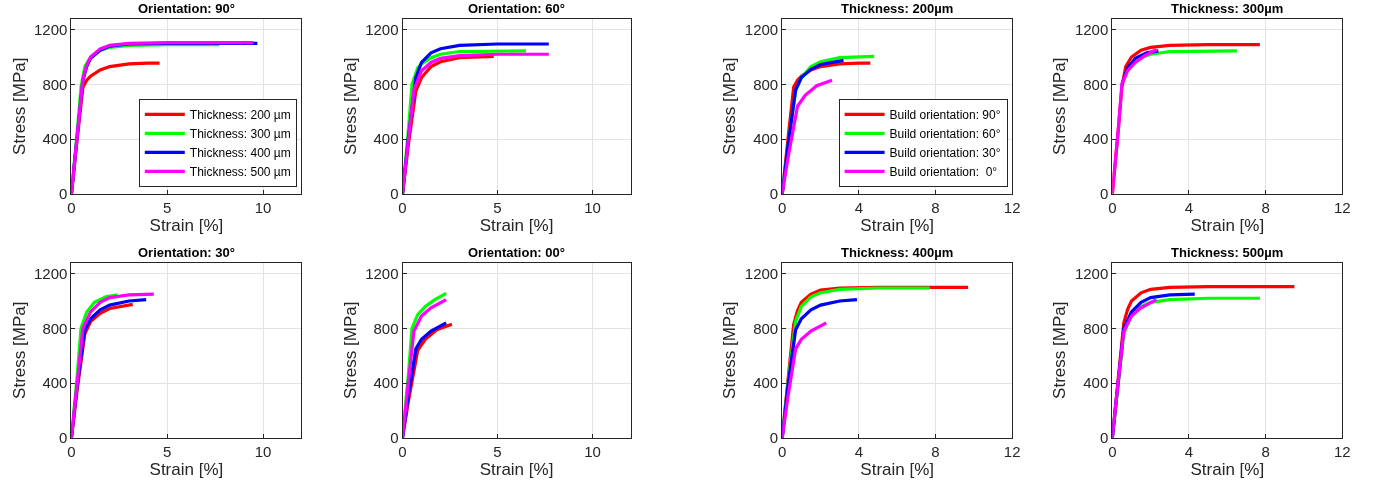 The height and width of the screenshot is (495, 1385). Describe the element at coordinates (186, 8) in the screenshot. I see `chart-title: Orientation: 90°` at that location.